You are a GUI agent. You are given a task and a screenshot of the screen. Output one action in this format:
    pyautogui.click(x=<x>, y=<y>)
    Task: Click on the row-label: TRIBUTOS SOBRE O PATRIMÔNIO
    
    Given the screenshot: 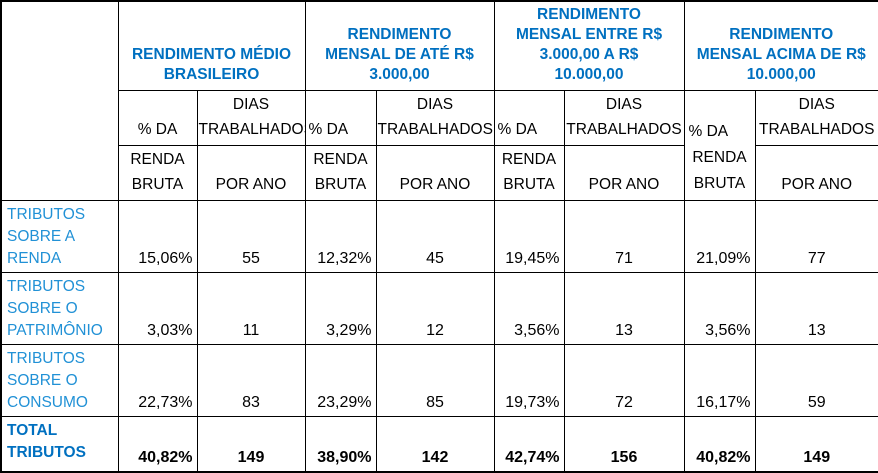 What is the action you would take?
    pyautogui.click(x=59, y=308)
    